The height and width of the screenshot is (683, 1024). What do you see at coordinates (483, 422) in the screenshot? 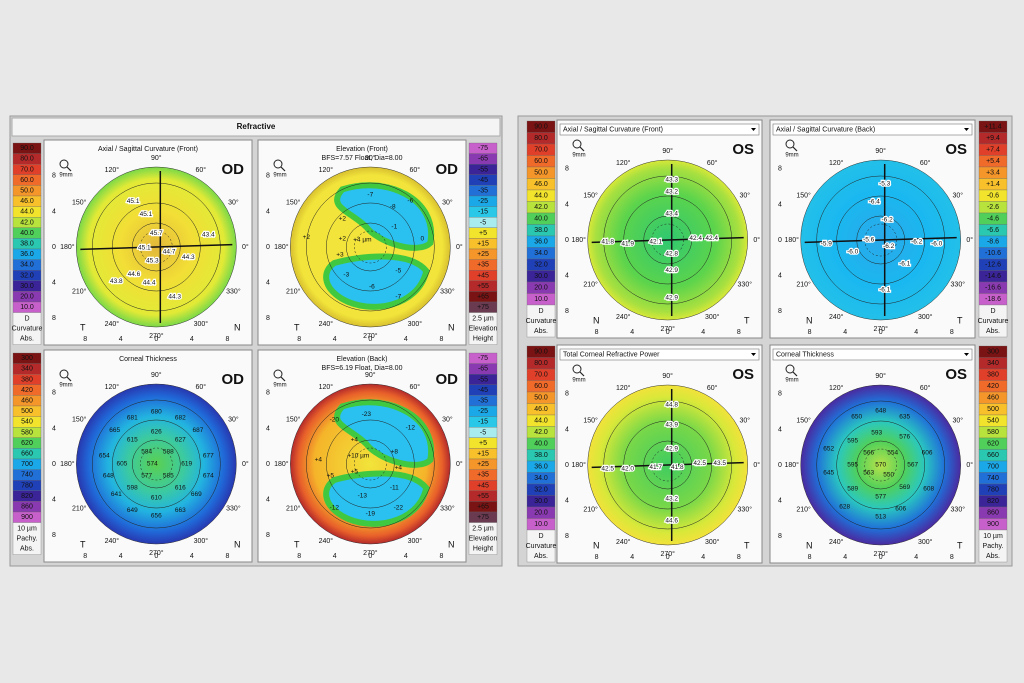
I see `scale-label: -15` at bounding box center [483, 422].